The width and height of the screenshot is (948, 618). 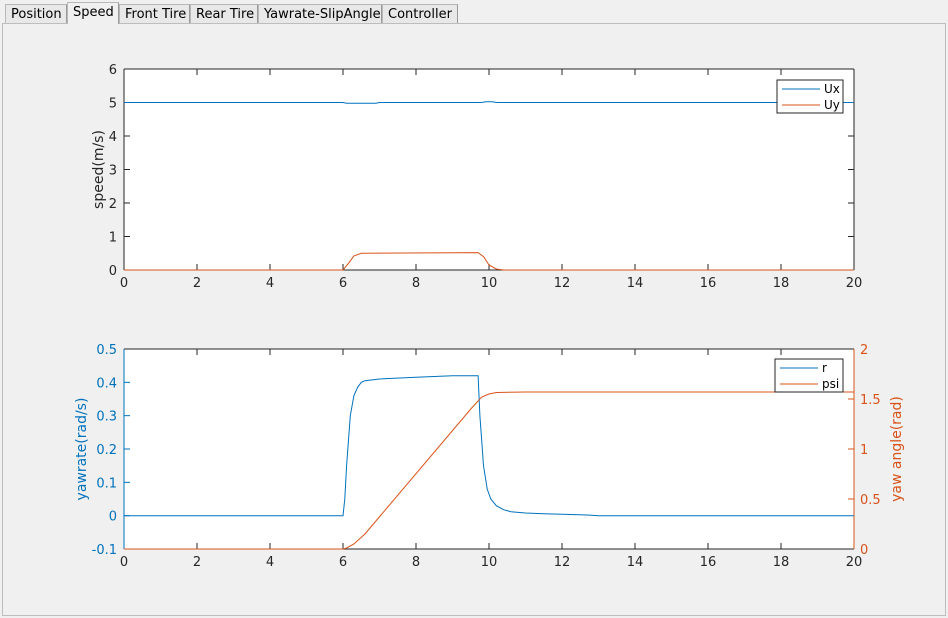 I want to click on y-axis-label: yawrate(rad/s), so click(x=82, y=449).